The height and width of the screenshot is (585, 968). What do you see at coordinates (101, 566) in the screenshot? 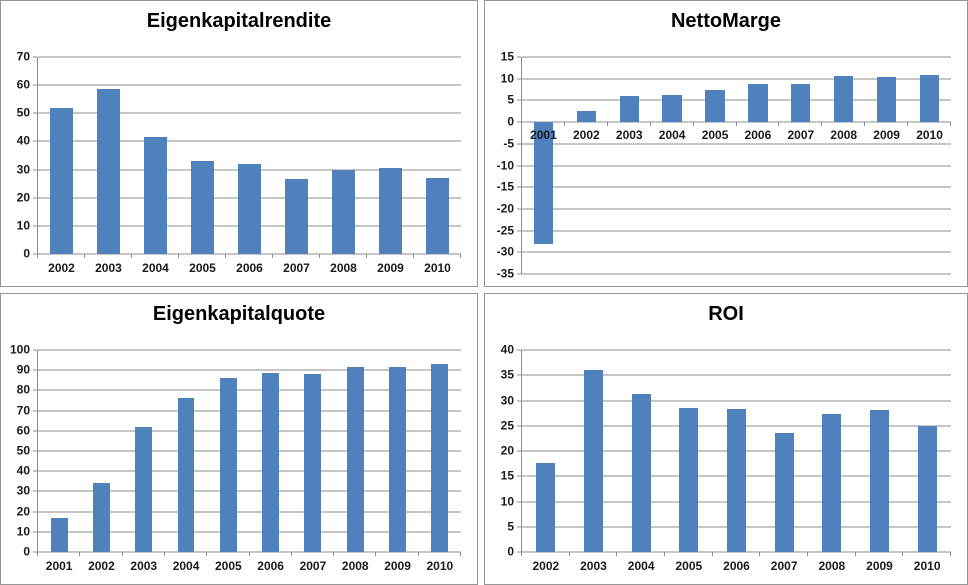
I see `x-axis-label: 2002` at bounding box center [101, 566].